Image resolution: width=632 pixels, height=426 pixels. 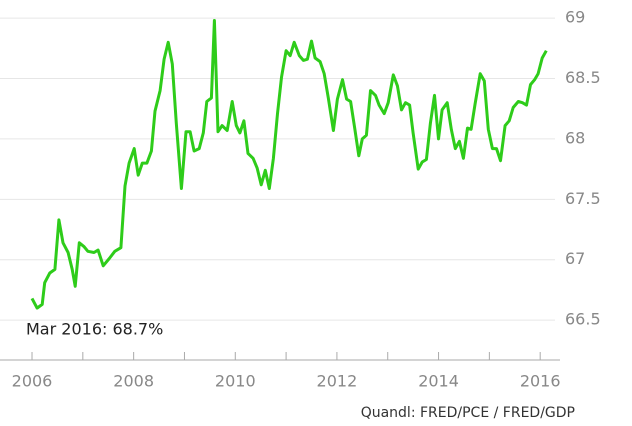 I want to click on x-tick-label: 2010, so click(x=235, y=381).